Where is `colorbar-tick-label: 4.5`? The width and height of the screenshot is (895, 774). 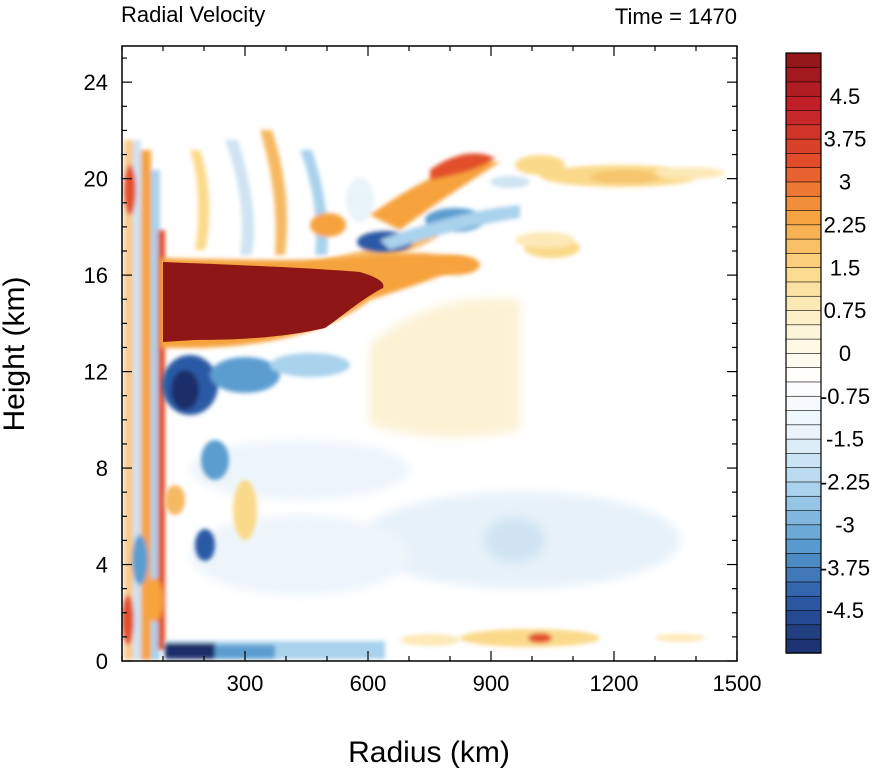 colorbar-tick-label: 4.5 is located at coordinates (845, 96).